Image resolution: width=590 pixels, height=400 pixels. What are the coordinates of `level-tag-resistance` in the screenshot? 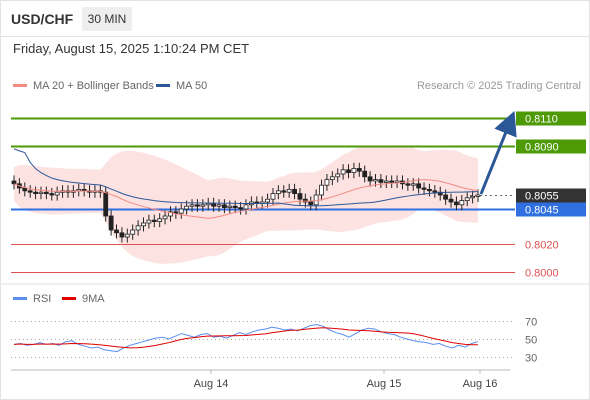 It's located at (551, 118).